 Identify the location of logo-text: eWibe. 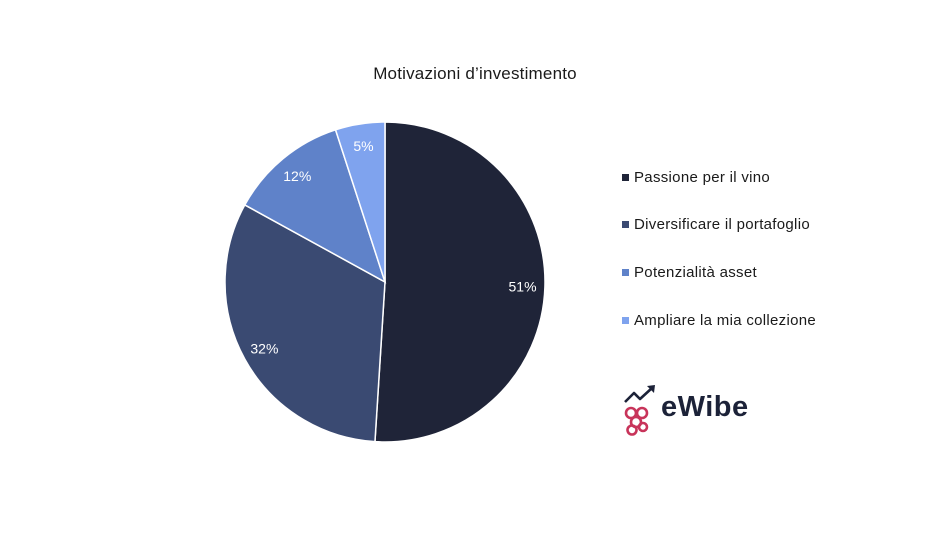
(705, 407).